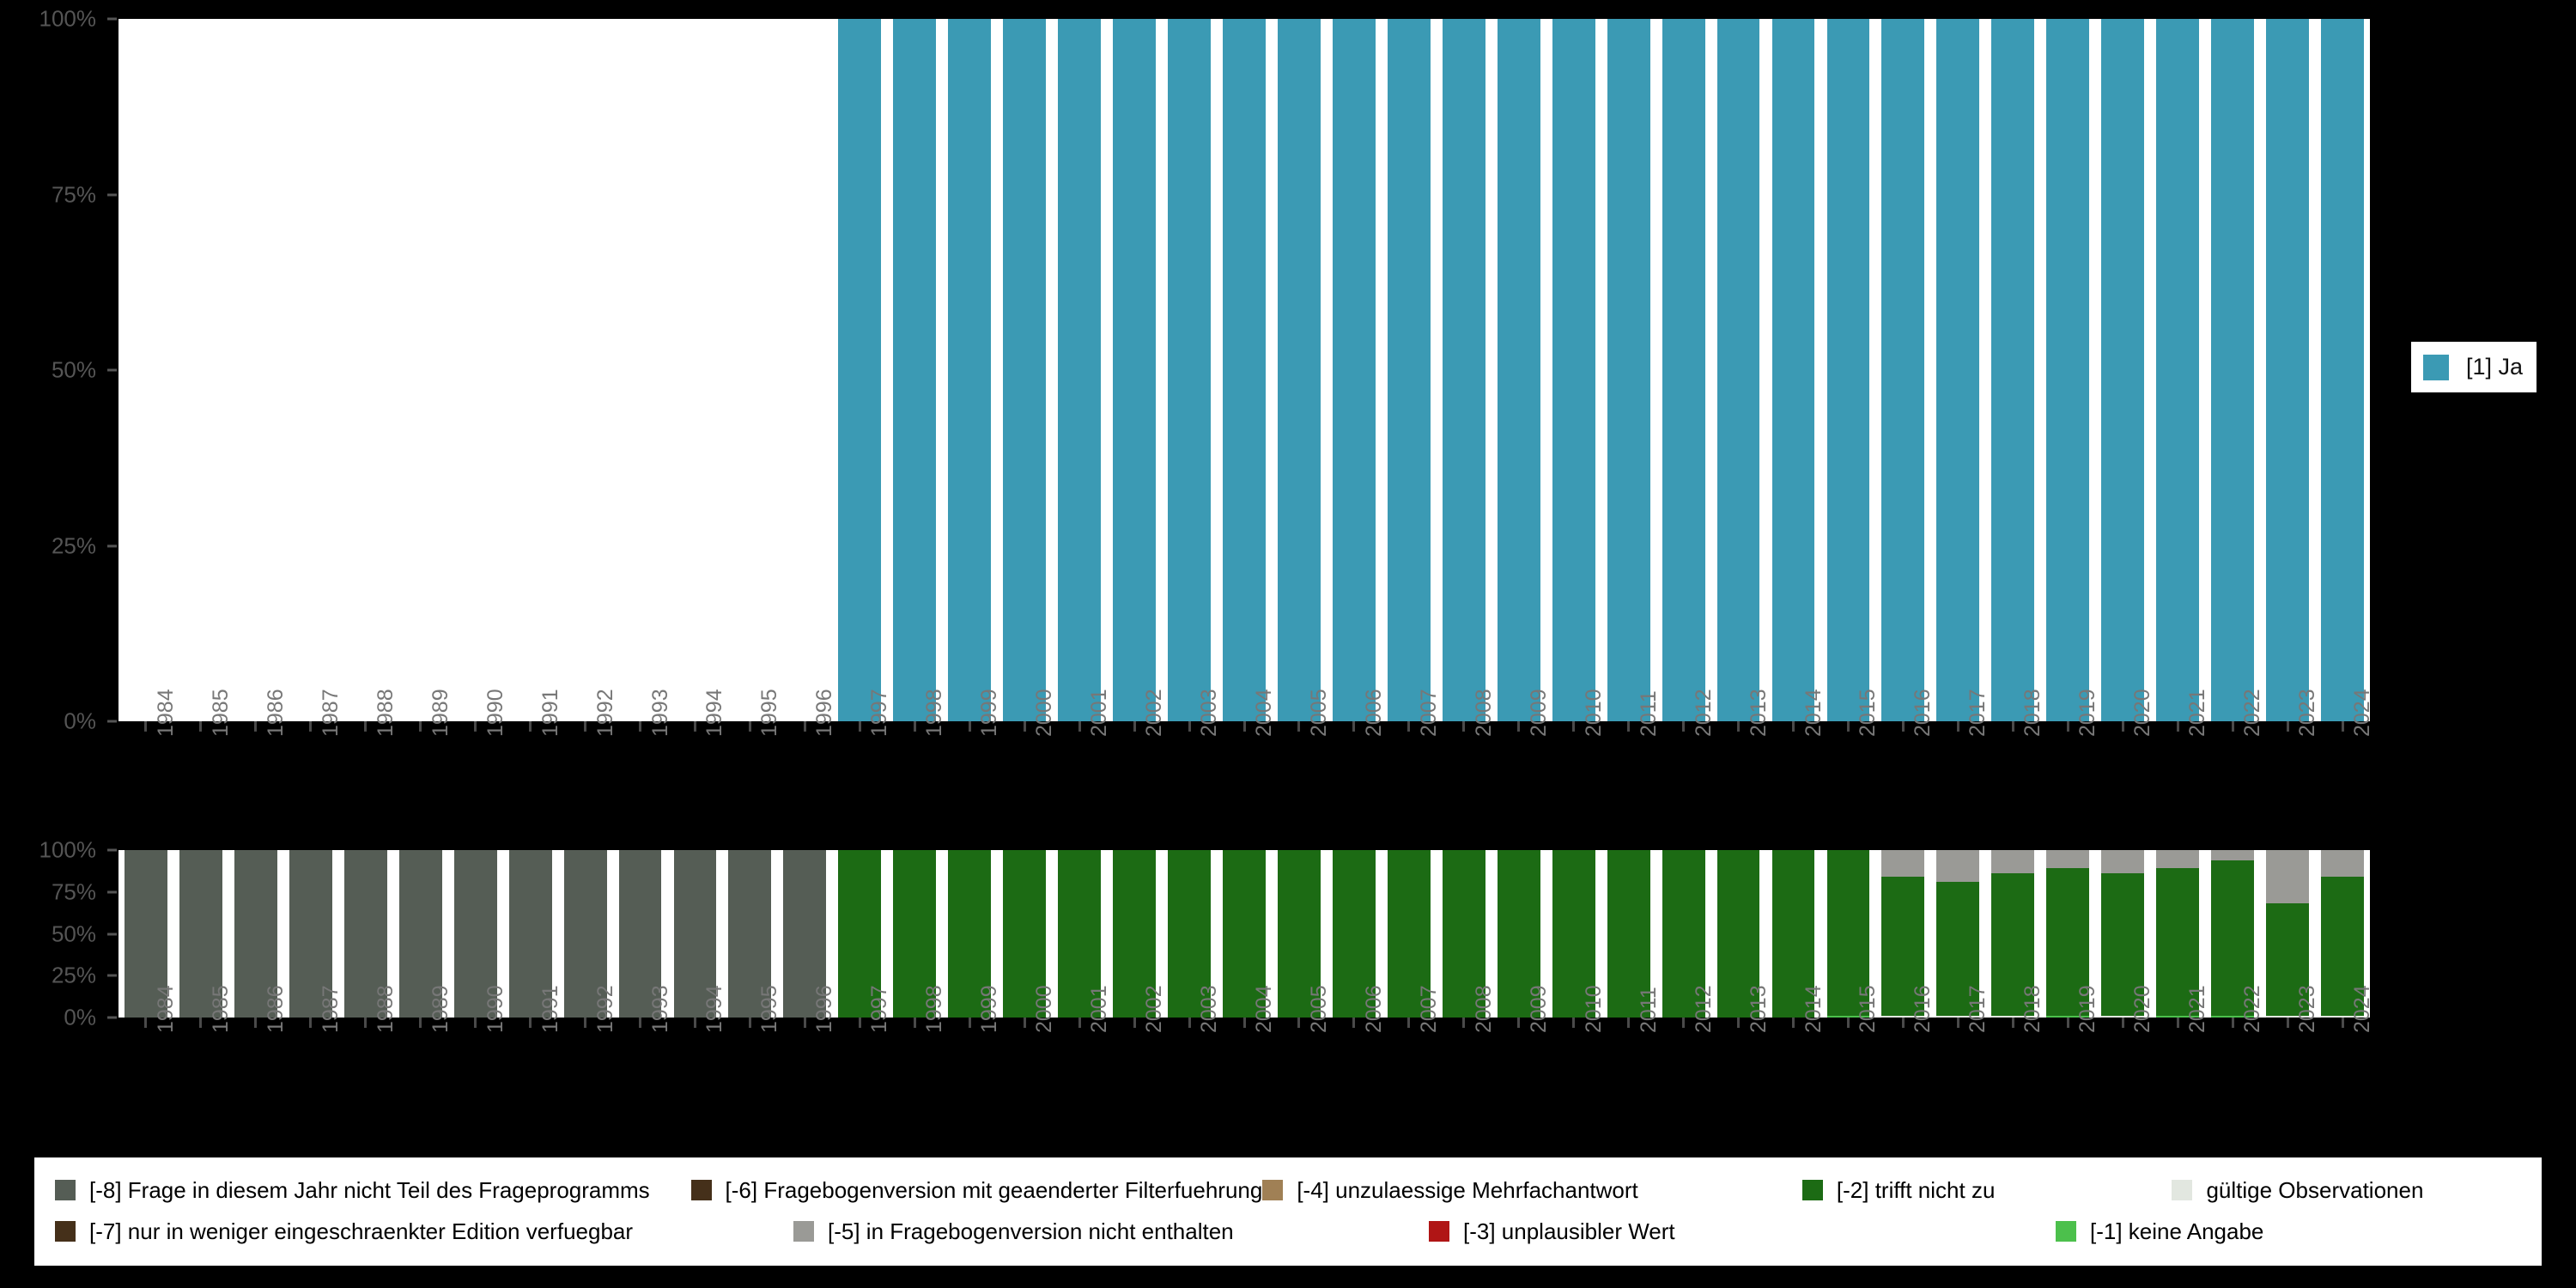  Describe the element at coordinates (1958, 1017) in the screenshot. I see `lower-seg-2017-valid` at that location.